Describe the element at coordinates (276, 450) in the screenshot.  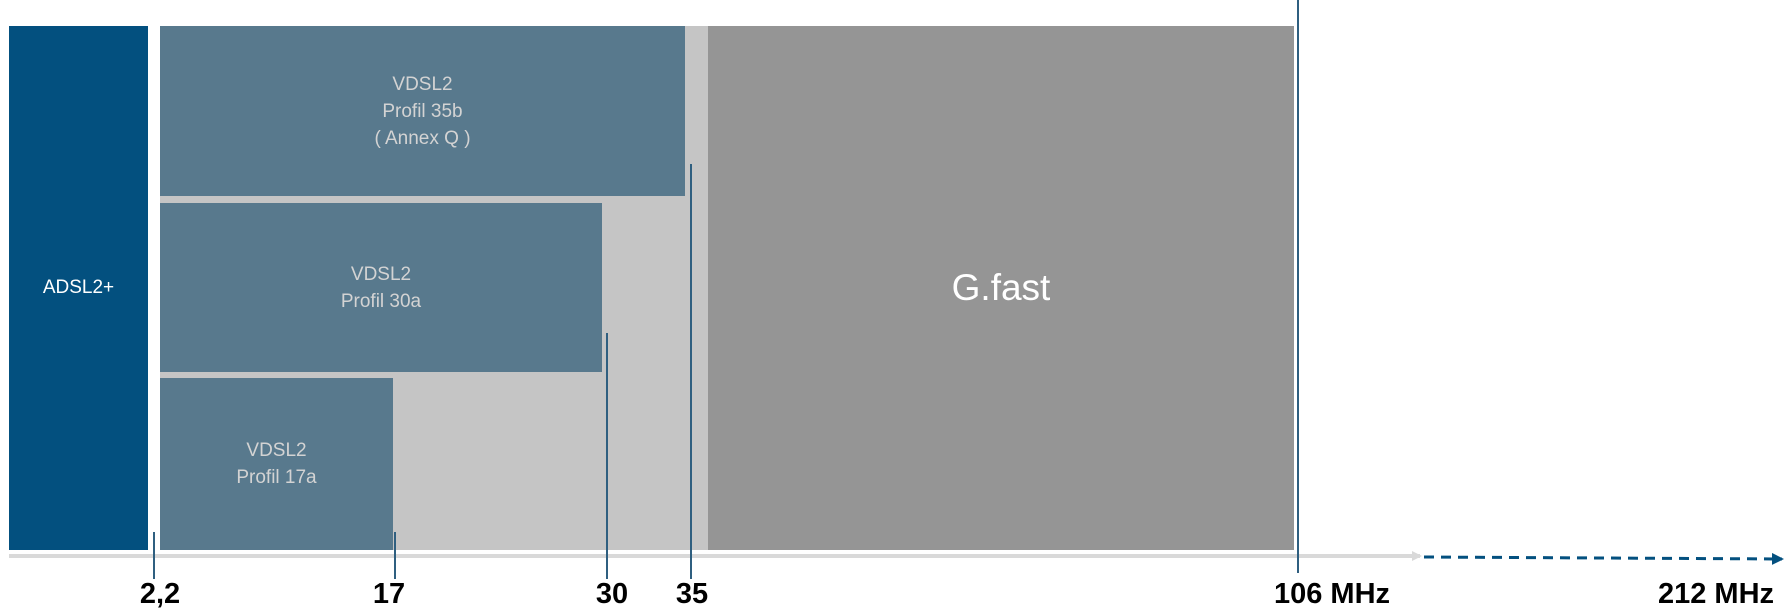
I see `vdsl2-17a-line-1: VDSL2` at that location.